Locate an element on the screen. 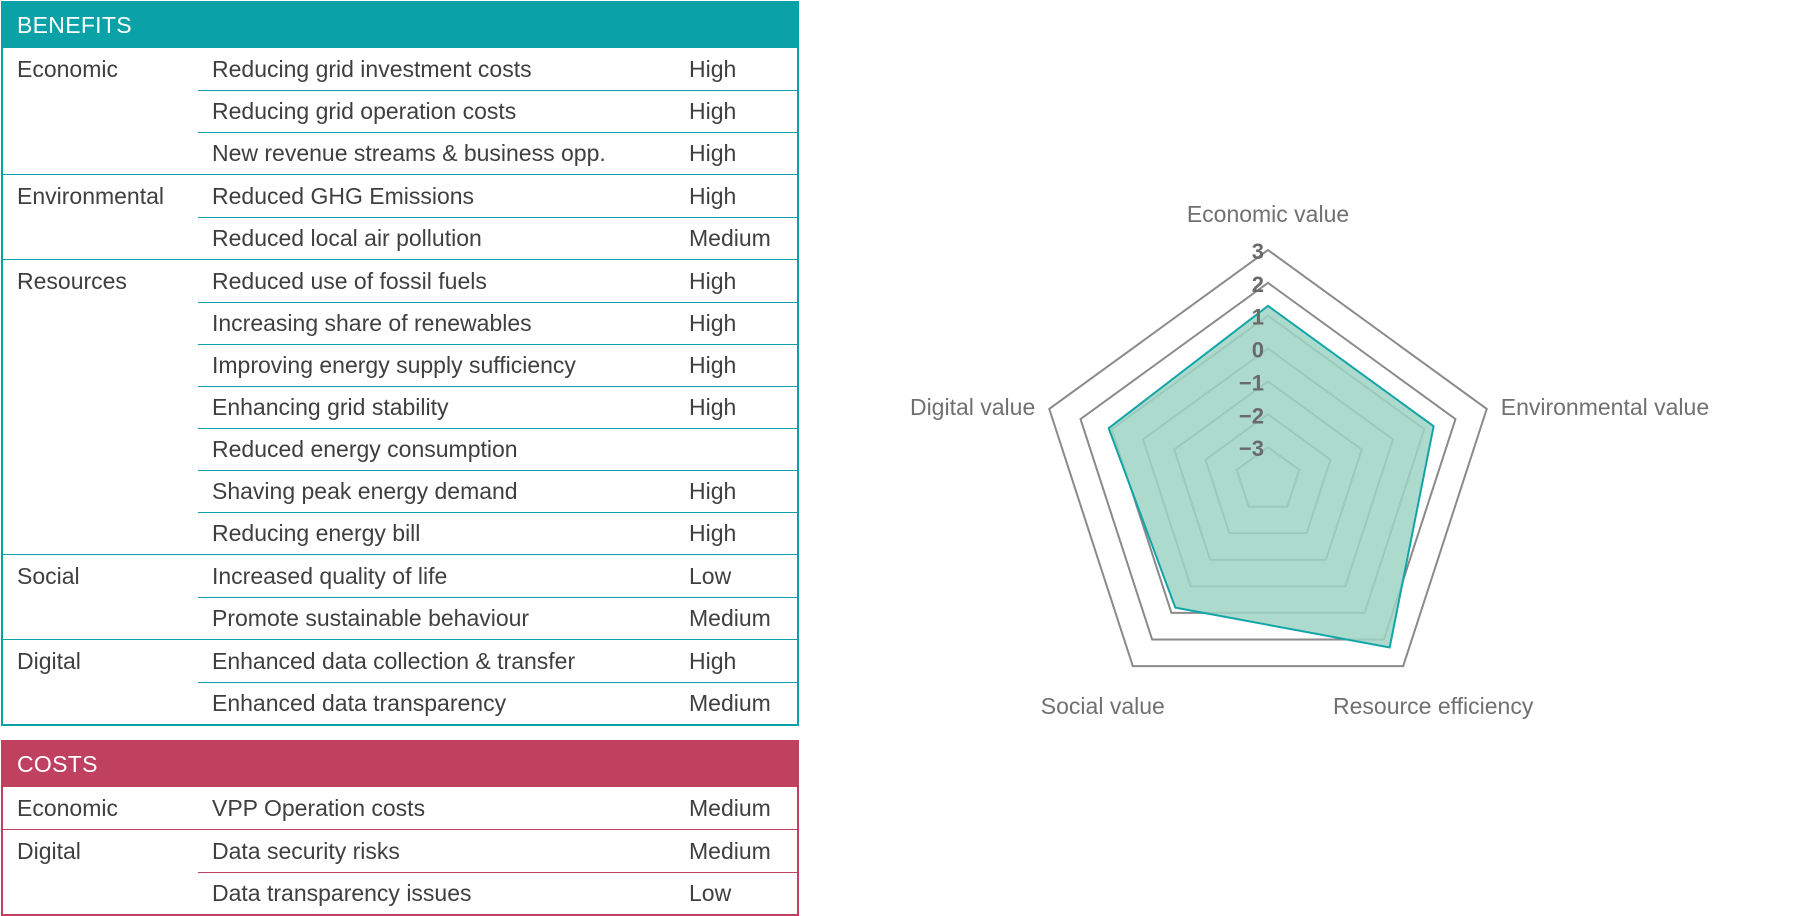 This screenshot has width=1796, height=916. table-row: Enhanced data transparency Medium is located at coordinates (400, 703).